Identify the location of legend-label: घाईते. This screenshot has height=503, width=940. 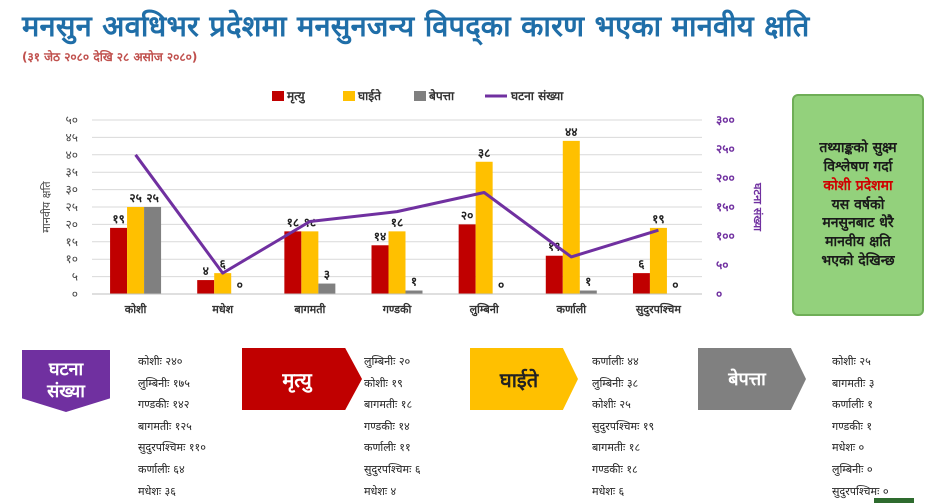
(369, 96).